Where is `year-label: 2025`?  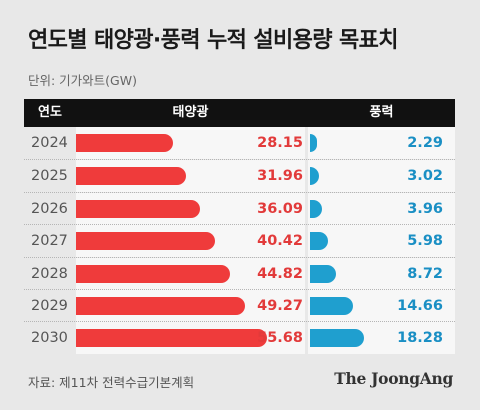 year-label: 2025 is located at coordinates (49, 176).